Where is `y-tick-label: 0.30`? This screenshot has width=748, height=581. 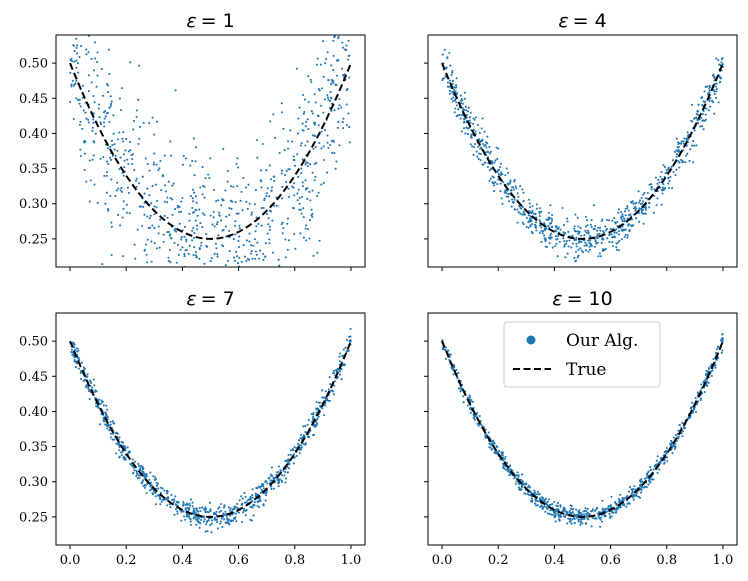
y-tick-label: 0.30 is located at coordinates (33, 482).